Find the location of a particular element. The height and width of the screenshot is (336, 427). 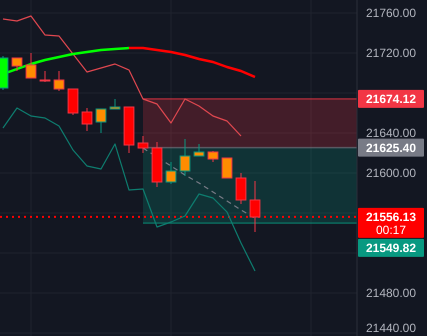

line-series is located at coordinates (192, 62).